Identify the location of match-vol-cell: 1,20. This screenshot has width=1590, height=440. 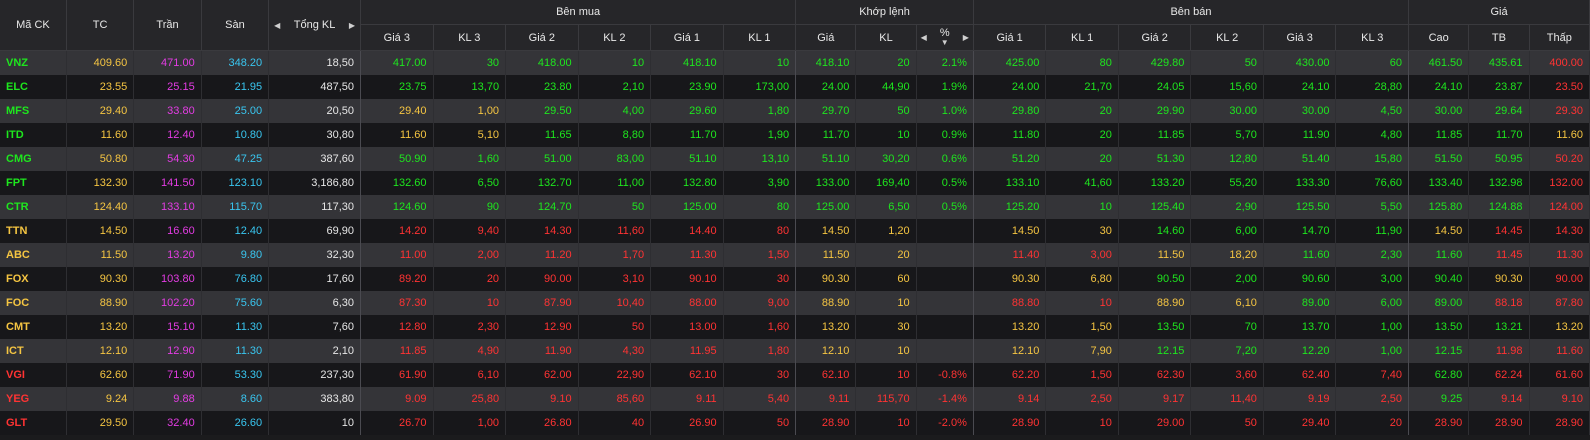
(886, 231).